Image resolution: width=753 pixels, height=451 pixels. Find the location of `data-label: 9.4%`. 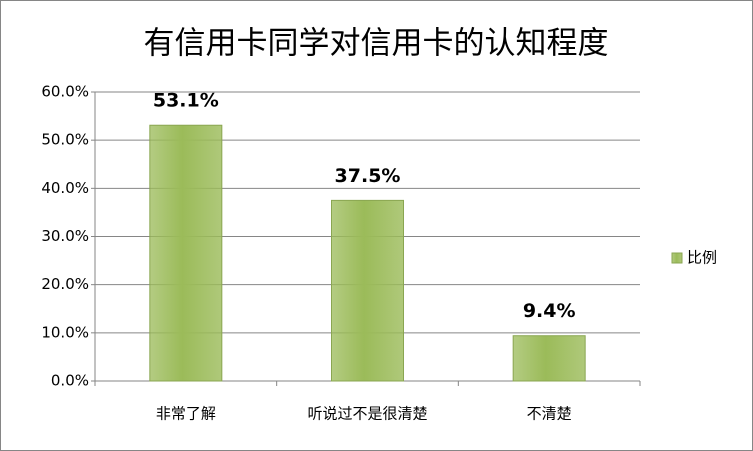

data-label: 9.4% is located at coordinates (549, 311).